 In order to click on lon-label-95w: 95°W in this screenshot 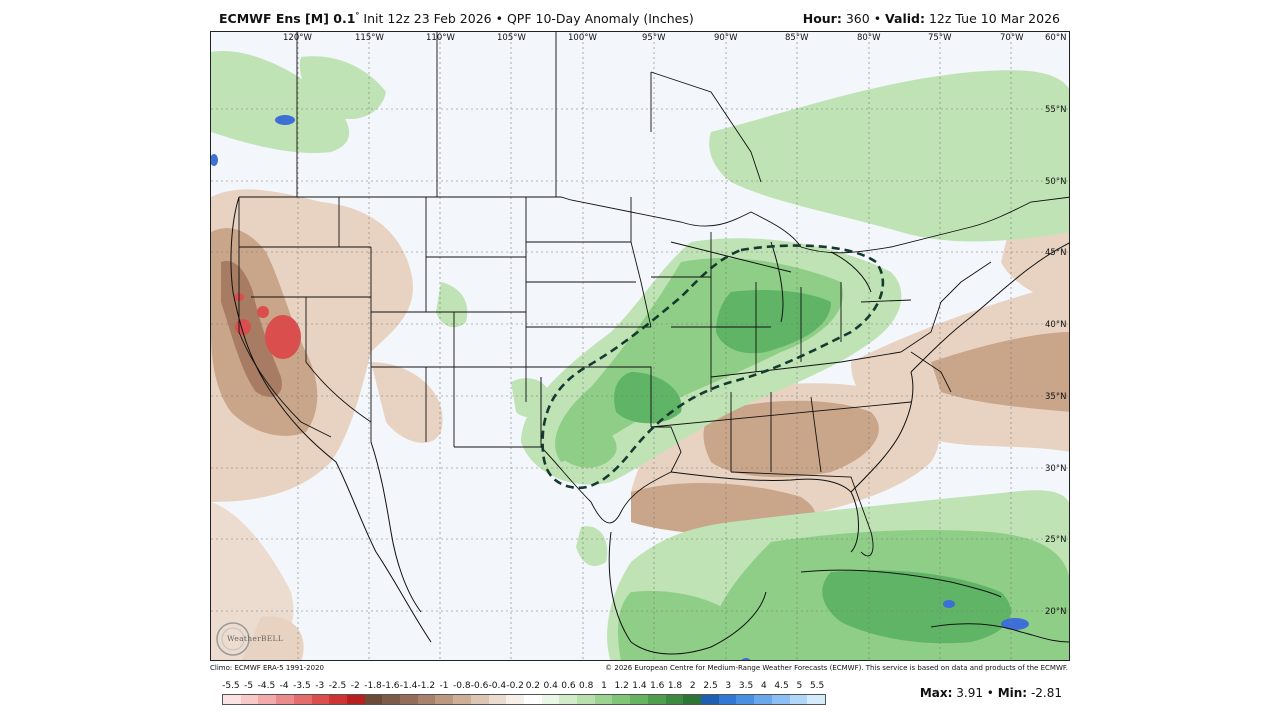, I will do `click(654, 38)`.